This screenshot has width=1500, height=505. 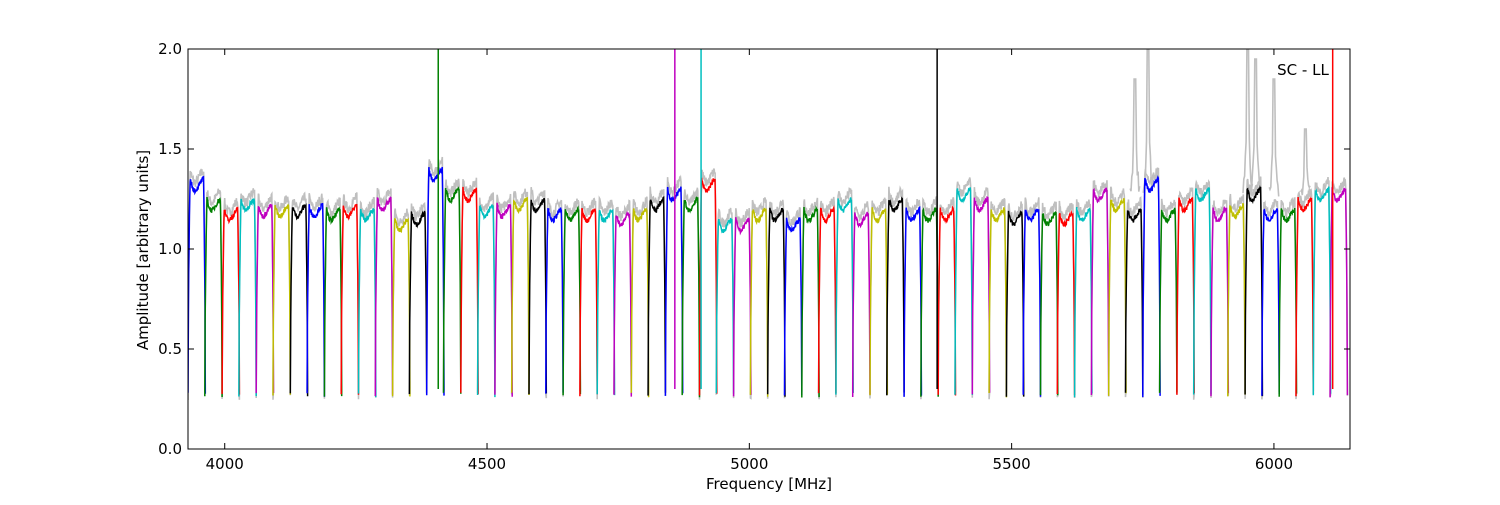 What do you see at coordinates (170, 249) in the screenshot?
I see `y-tick-label: 1.0` at bounding box center [170, 249].